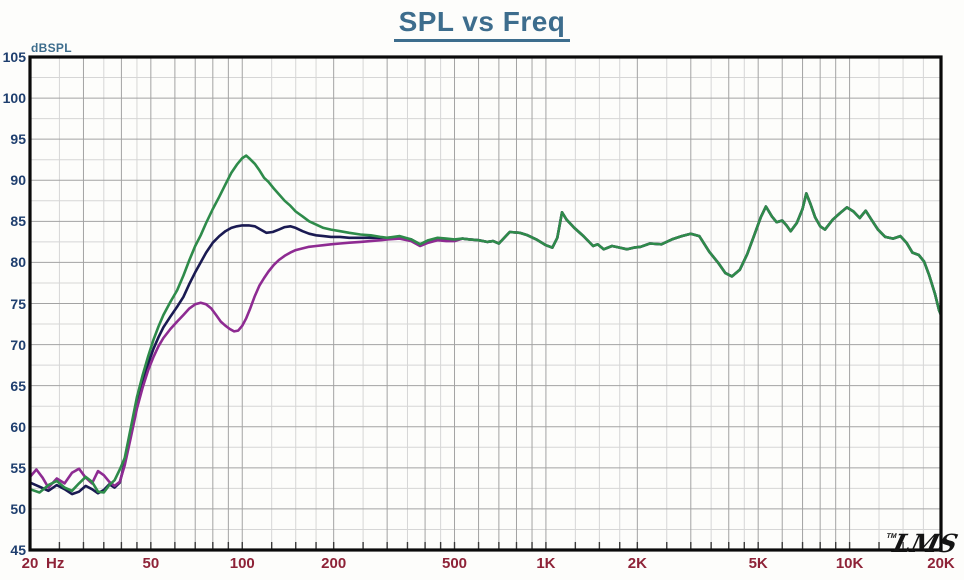 The image size is (964, 580). I want to click on x-axis-tick-label: 10K, so click(849, 563).